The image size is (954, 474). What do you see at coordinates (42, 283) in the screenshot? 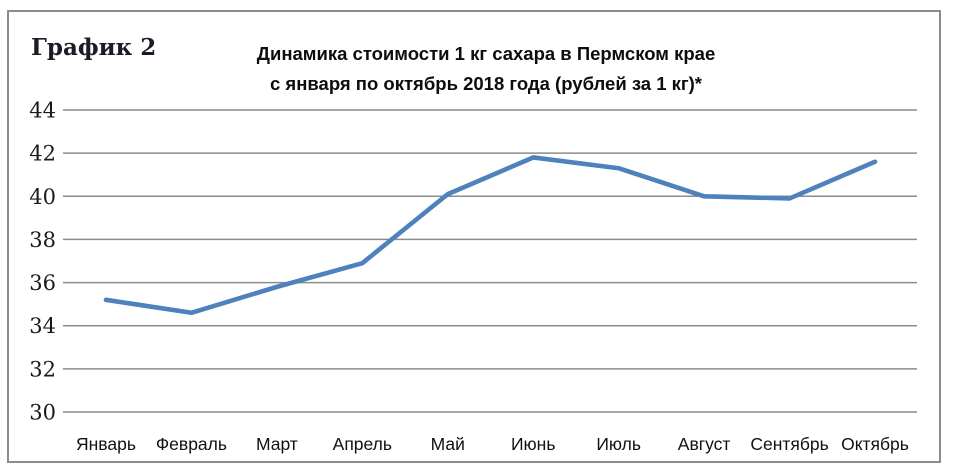
I see `y-tick-label-36: 36` at bounding box center [42, 283].